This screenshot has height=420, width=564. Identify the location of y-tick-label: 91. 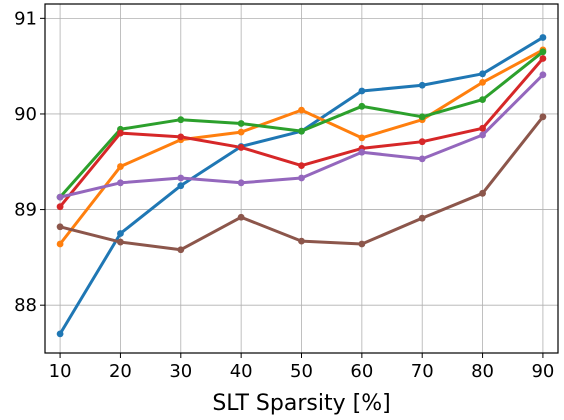
(25, 18).